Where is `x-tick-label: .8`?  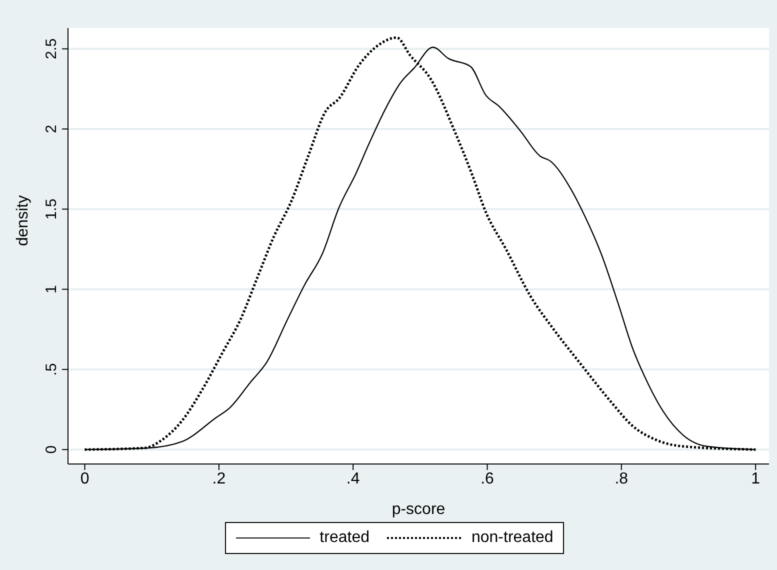 x-tick-label: .8 is located at coordinates (621, 479).